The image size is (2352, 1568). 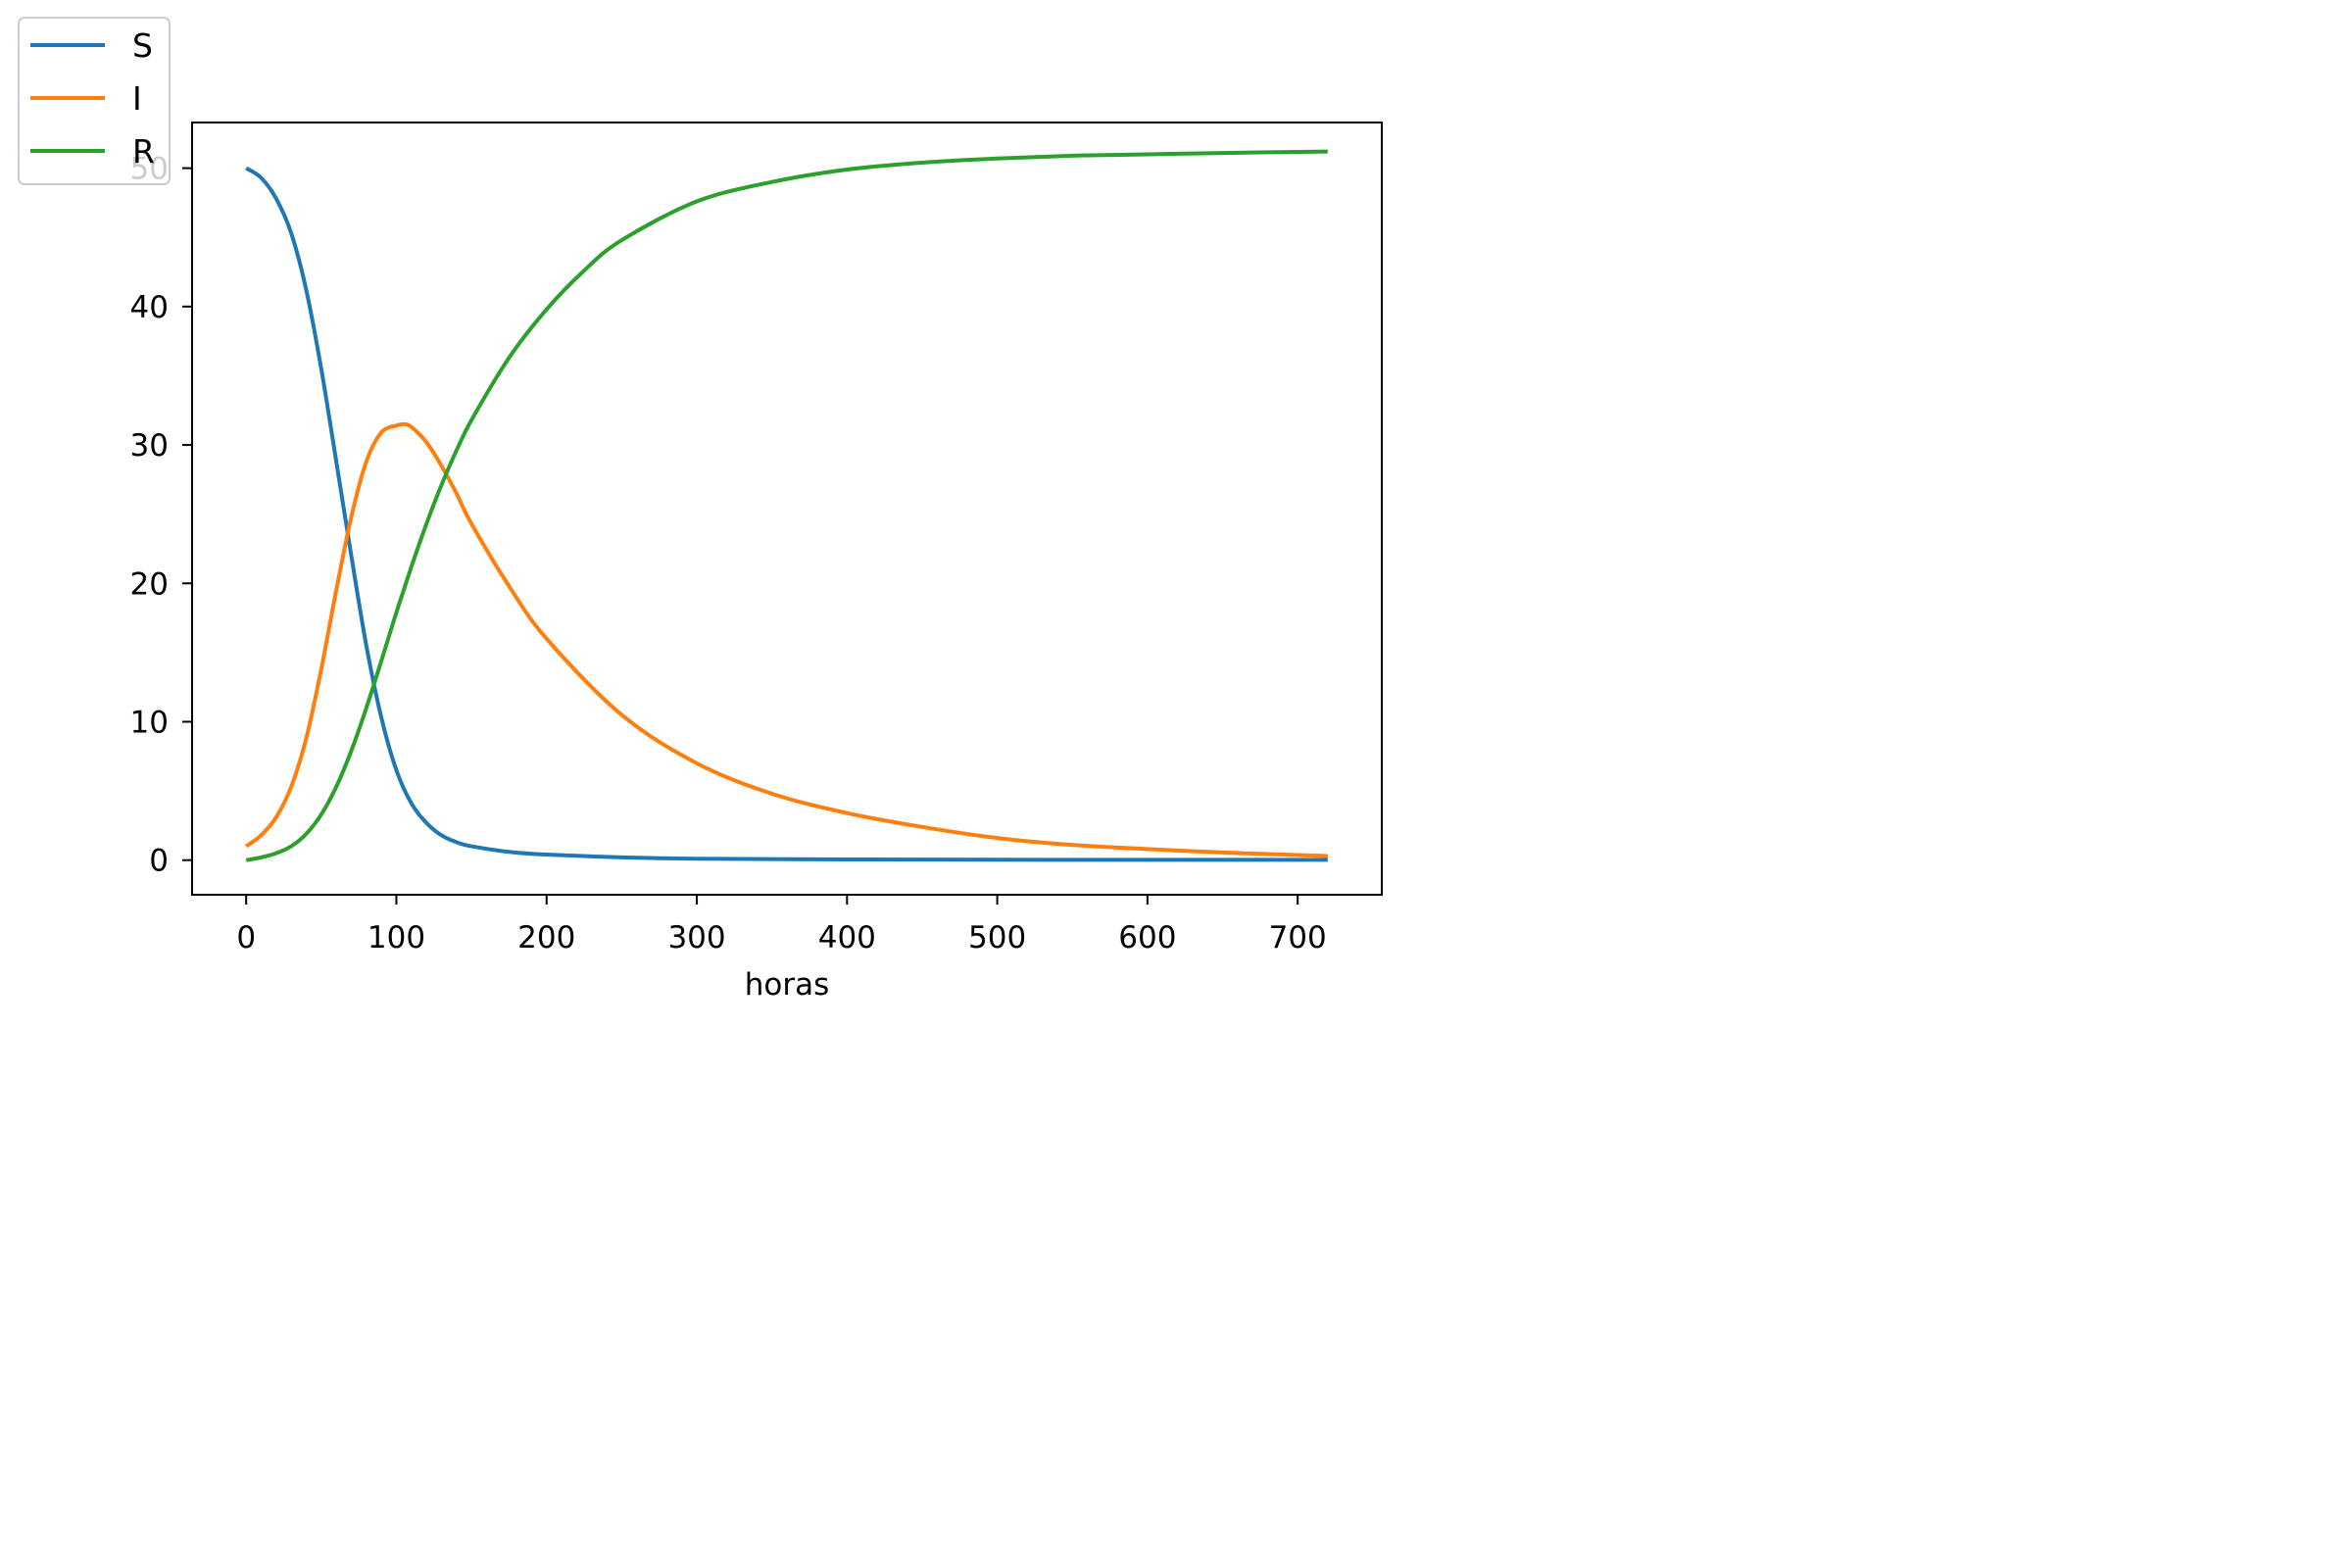 I want to click on x-tick-label: 300, so click(x=696, y=938).